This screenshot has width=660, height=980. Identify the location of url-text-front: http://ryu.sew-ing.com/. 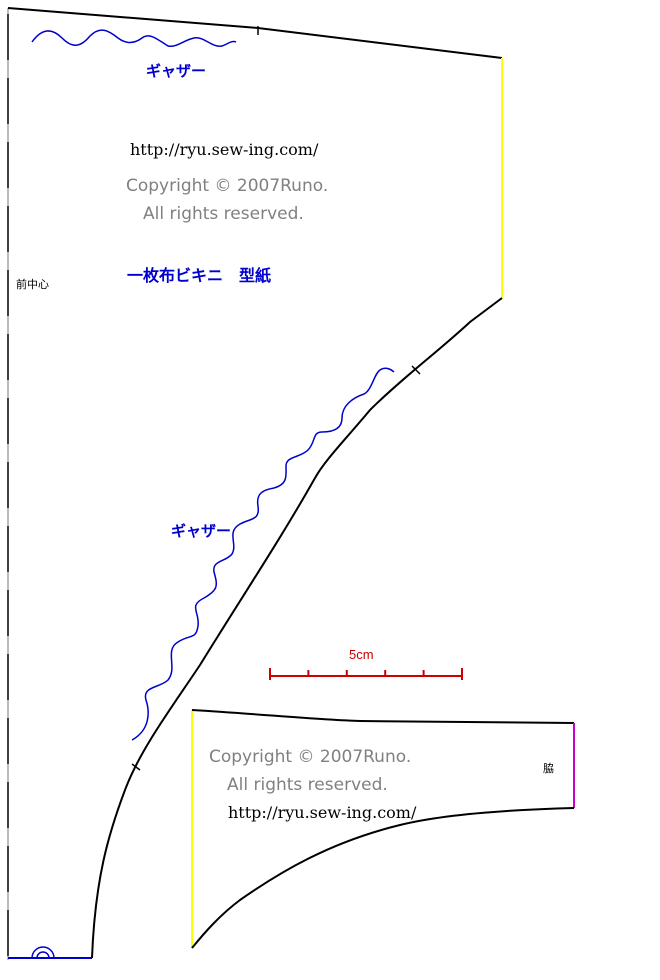
(224, 149).